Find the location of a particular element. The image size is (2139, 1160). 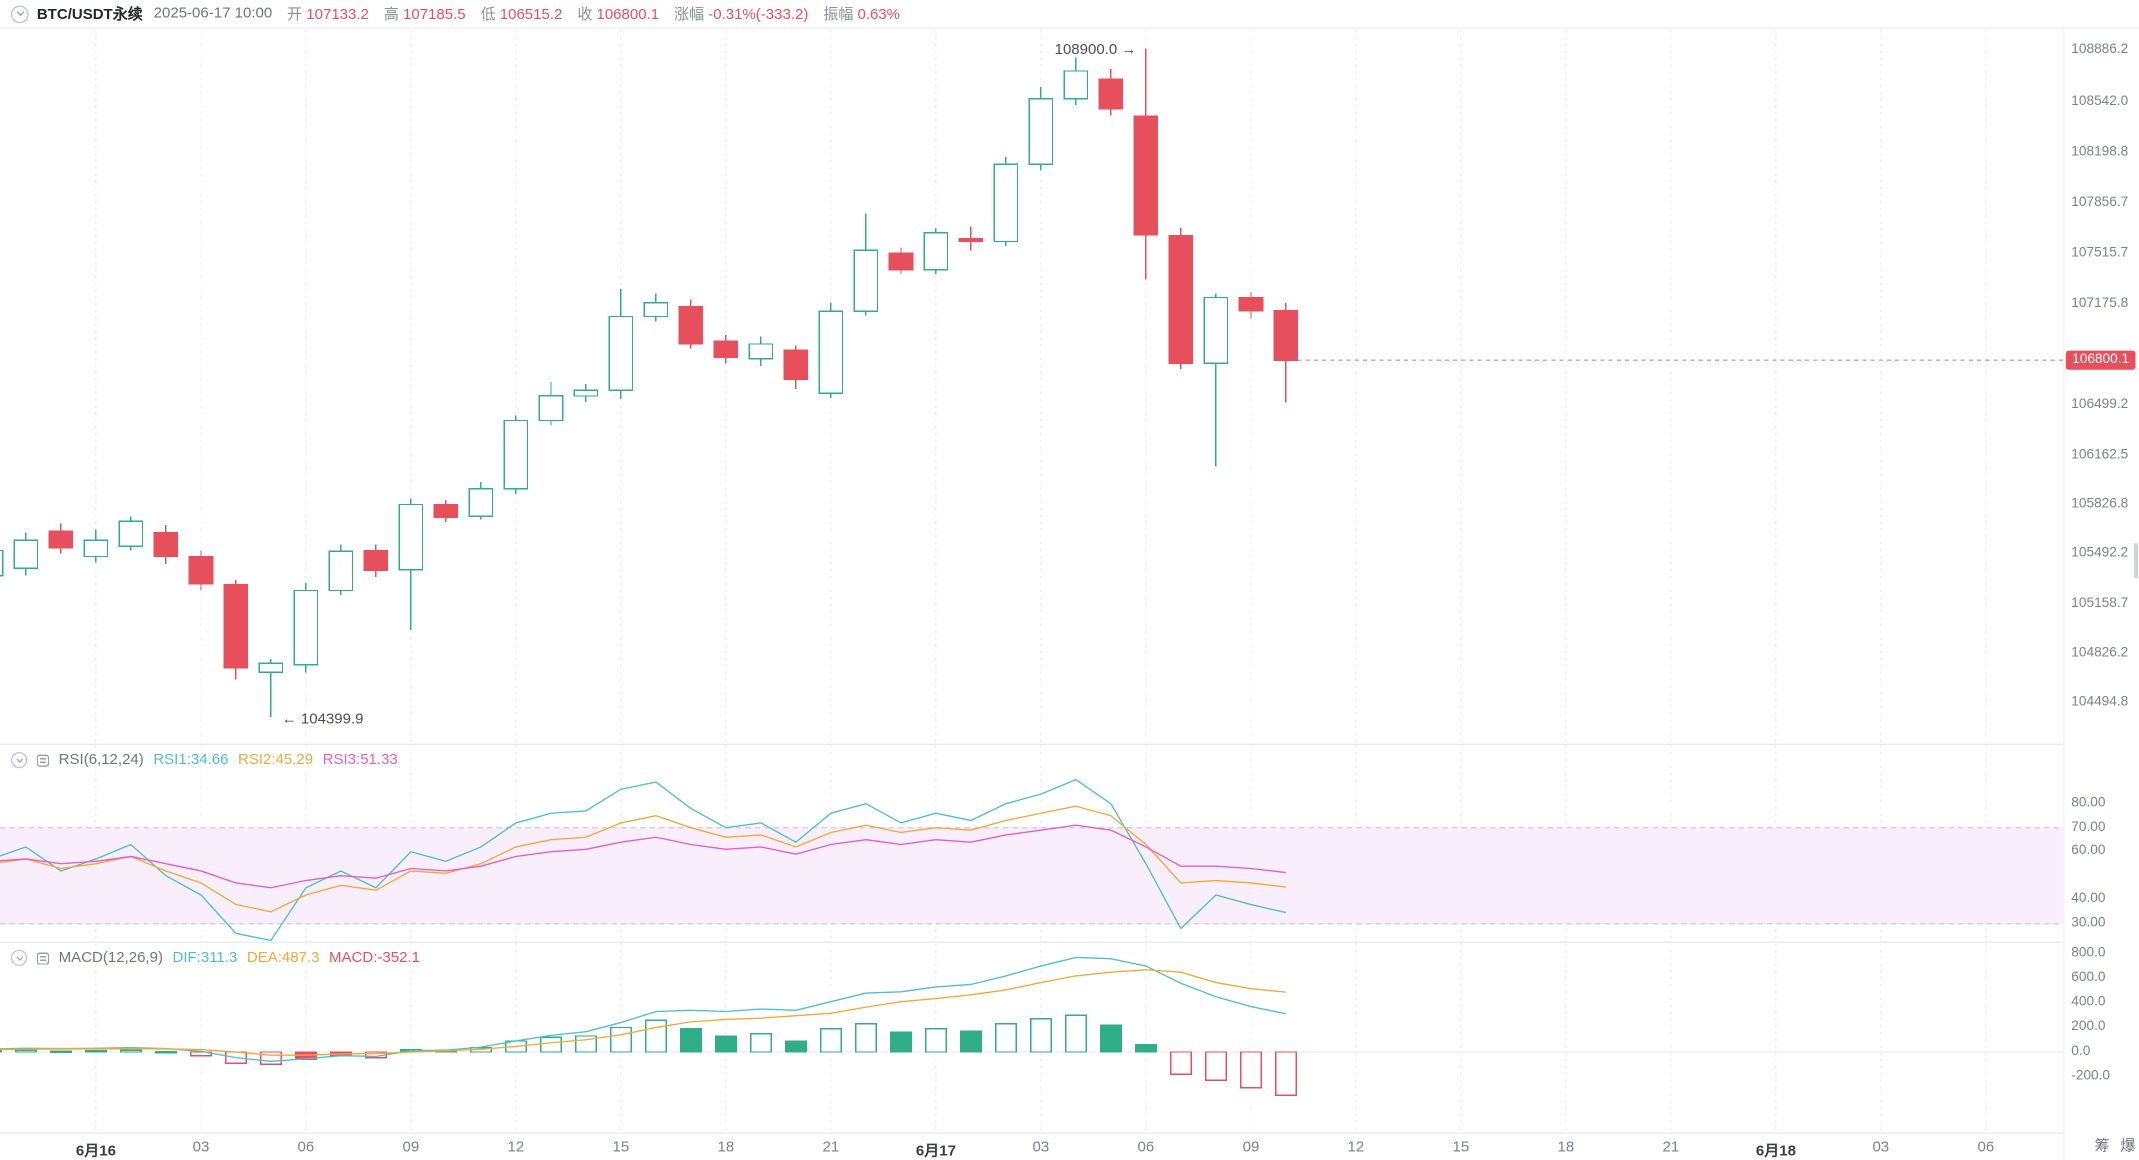

low-value: 106515.2 is located at coordinates (531, 15).